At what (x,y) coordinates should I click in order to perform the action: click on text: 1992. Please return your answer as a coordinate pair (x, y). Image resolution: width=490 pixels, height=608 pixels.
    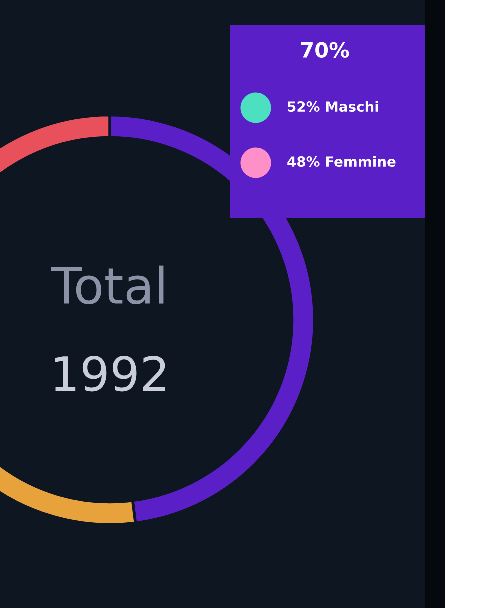
    Looking at the image, I should click on (110, 374).